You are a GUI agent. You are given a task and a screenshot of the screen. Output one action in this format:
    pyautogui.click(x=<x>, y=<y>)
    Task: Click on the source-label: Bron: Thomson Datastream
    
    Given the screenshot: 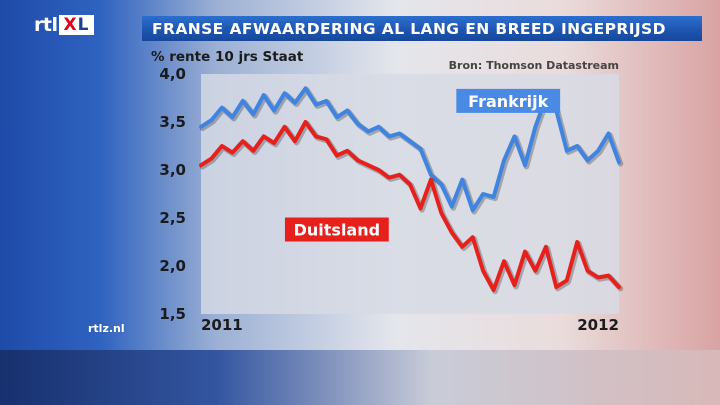 What is the action you would take?
    pyautogui.click(x=534, y=65)
    